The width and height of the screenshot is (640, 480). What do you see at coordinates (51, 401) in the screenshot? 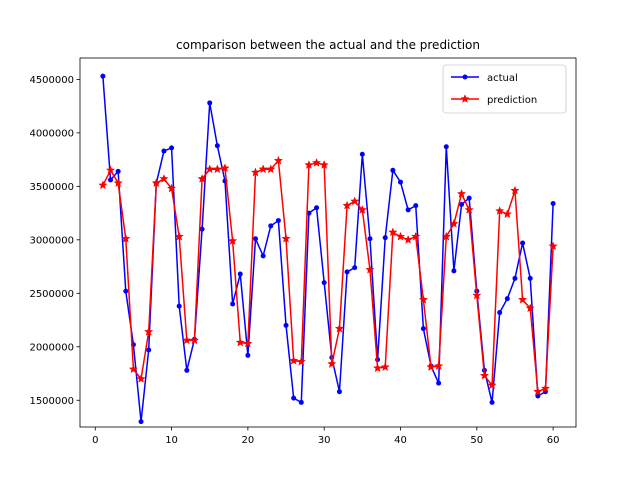
I see `y-tick-label: 1500000` at bounding box center [51, 401].